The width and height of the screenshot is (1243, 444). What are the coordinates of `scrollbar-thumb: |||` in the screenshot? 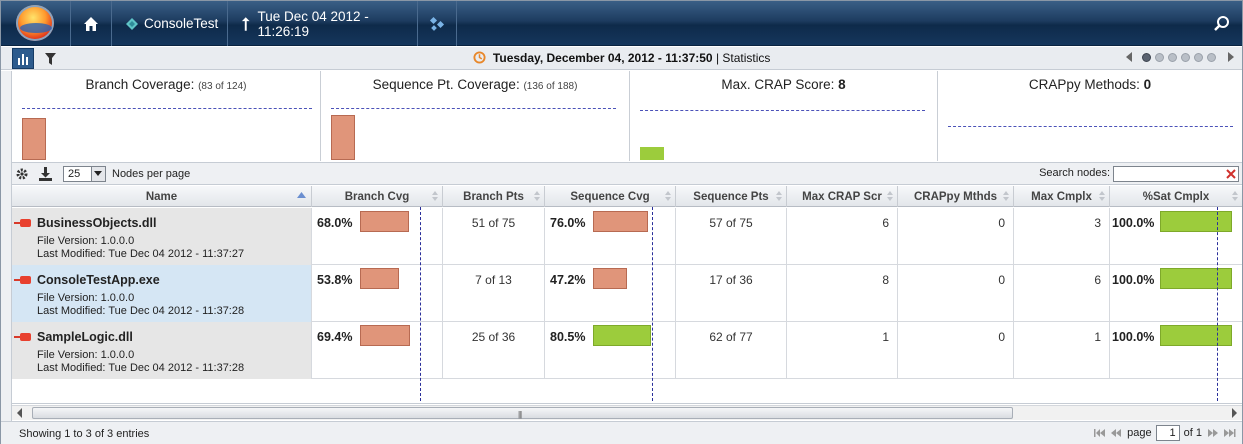 It's located at (522, 413).